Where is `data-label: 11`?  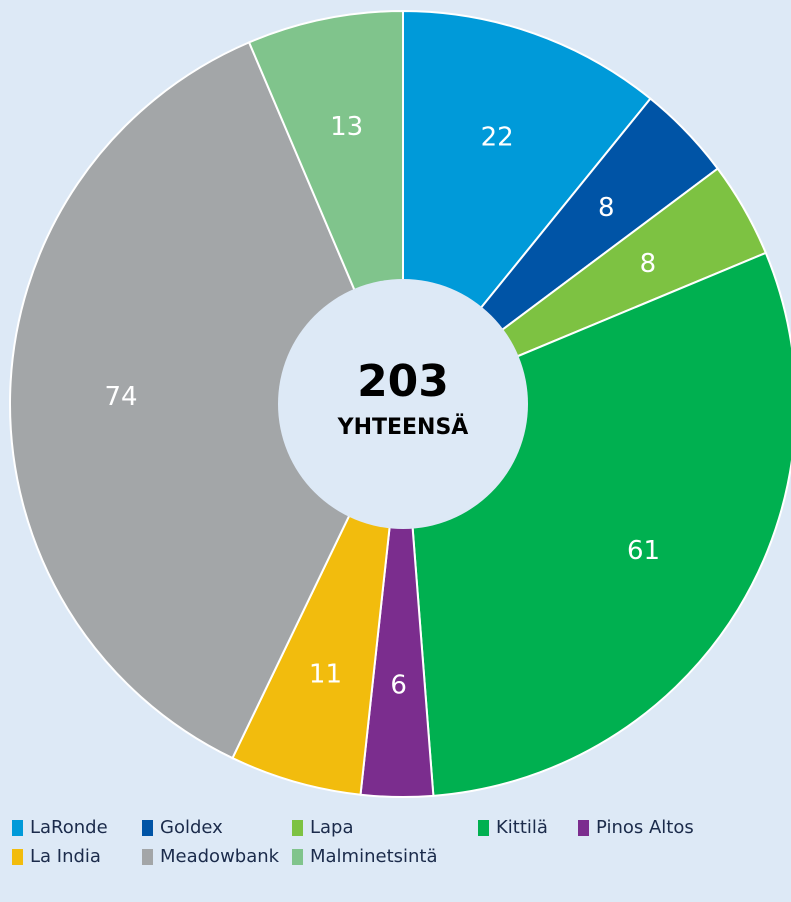
data-label: 11 is located at coordinates (325, 675).